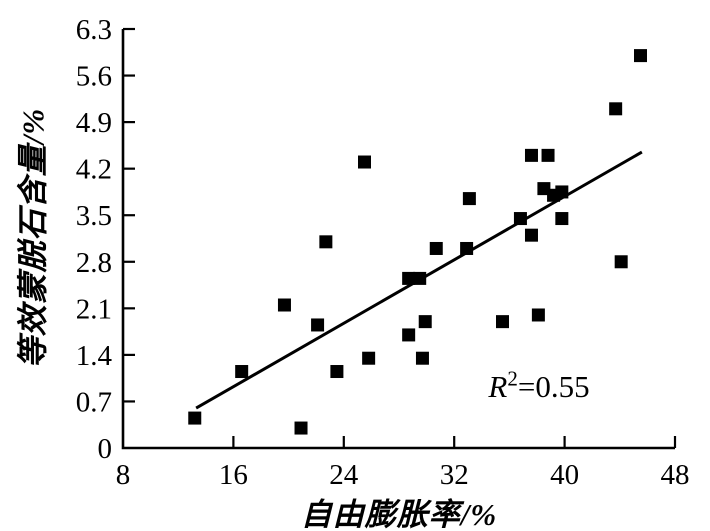 The height and width of the screenshot is (531, 710). What do you see at coordinates (454, 475) in the screenshot?
I see `x-tick-label: 32` at bounding box center [454, 475].